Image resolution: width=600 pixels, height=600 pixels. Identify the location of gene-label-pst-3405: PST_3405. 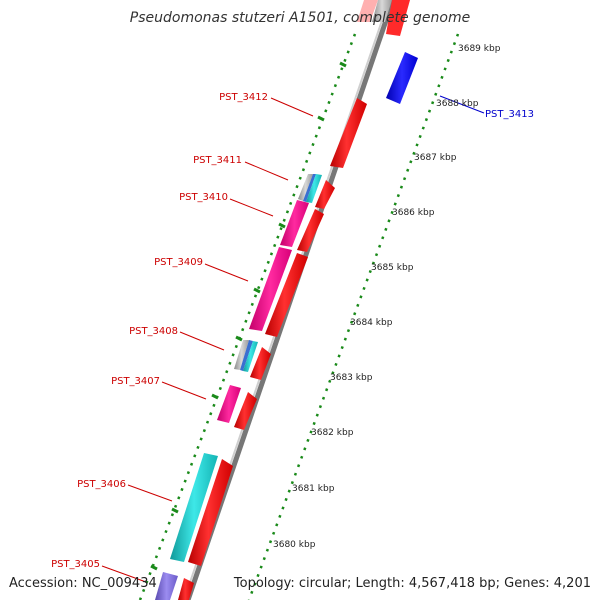
(75, 564).